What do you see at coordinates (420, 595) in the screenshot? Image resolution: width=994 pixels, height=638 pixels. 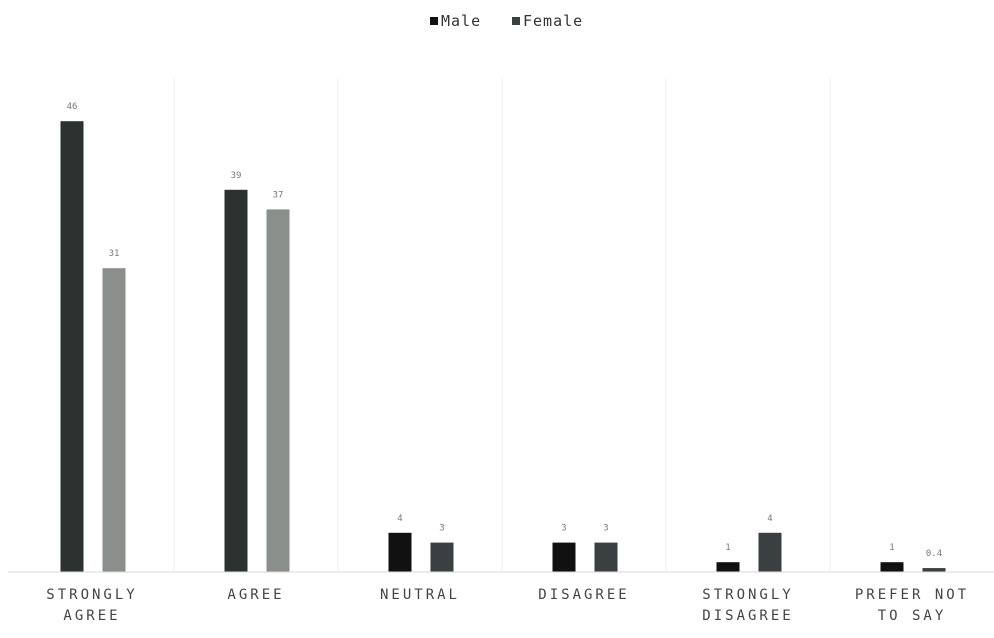 I see `tick-label-2: NEUTRAL` at bounding box center [420, 595].